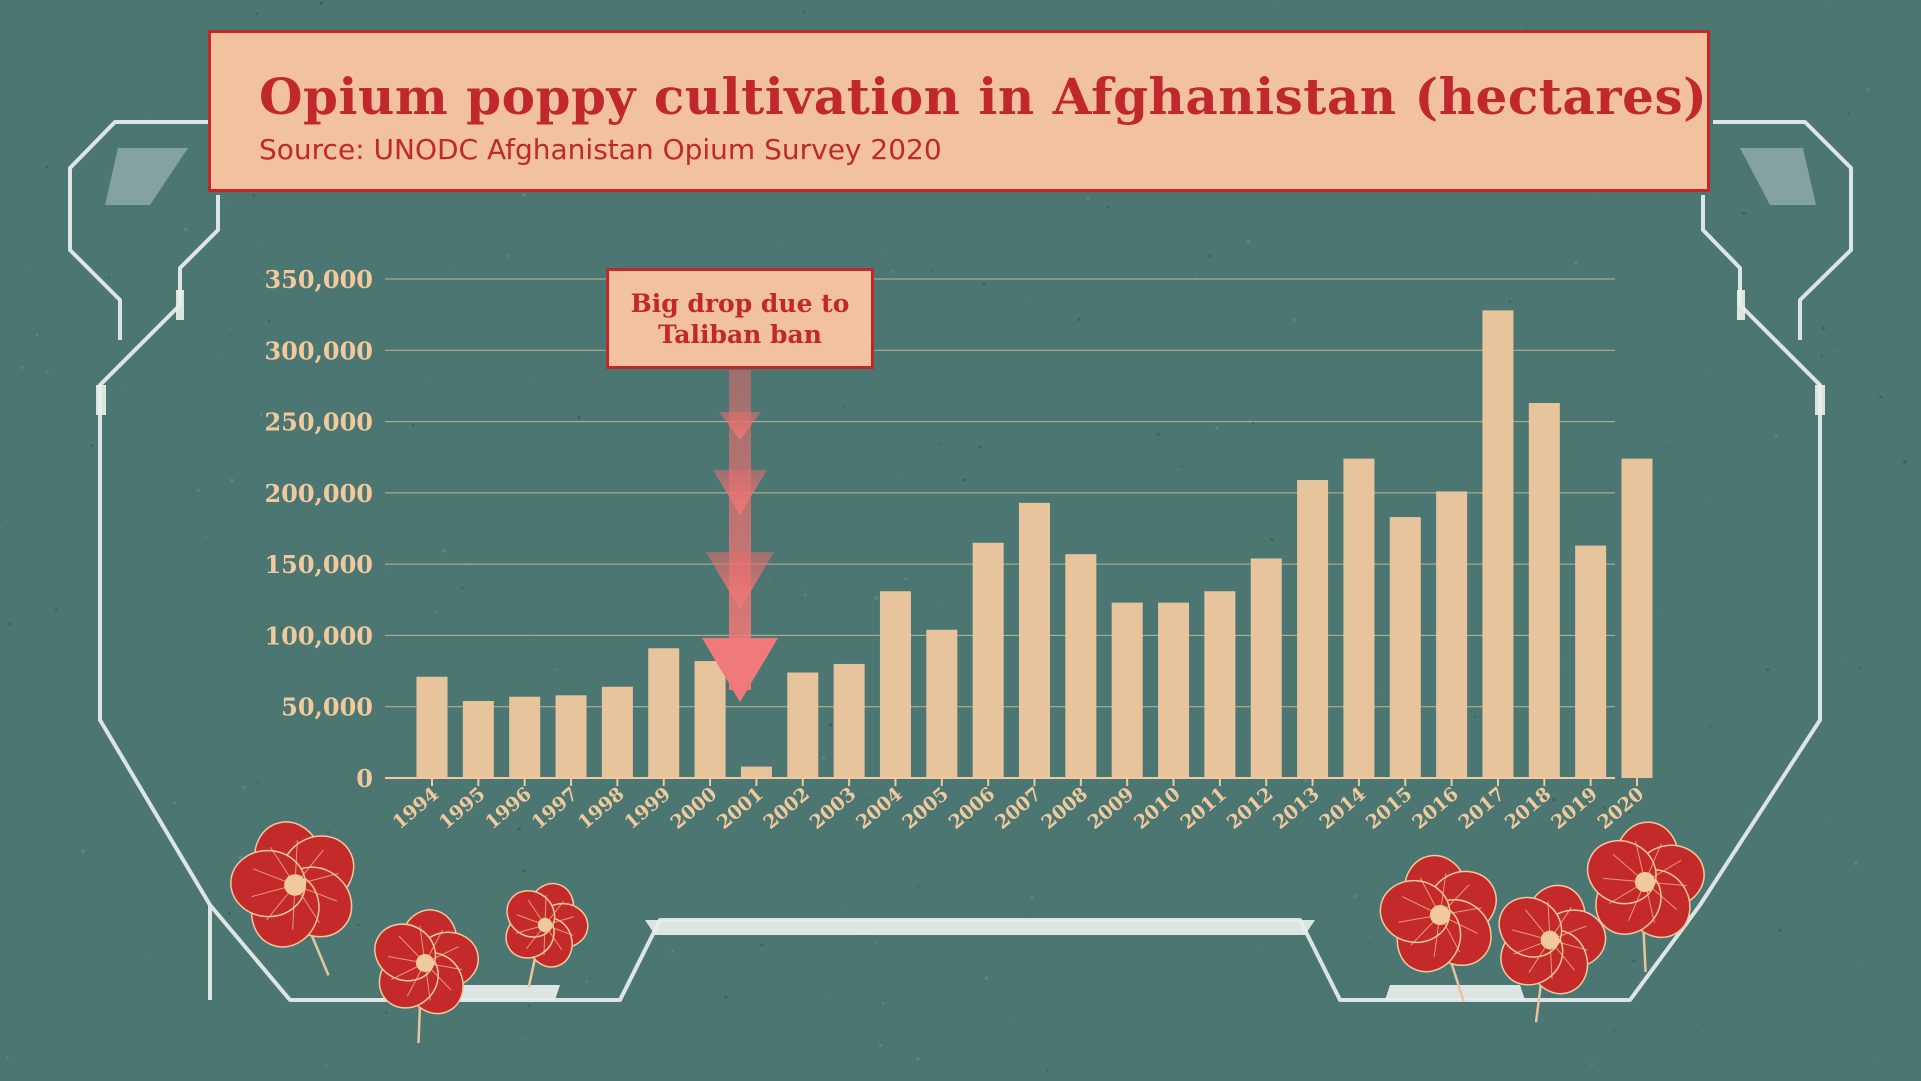  Describe the element at coordinates (1544, 590) in the screenshot. I see `bar-2018` at that location.